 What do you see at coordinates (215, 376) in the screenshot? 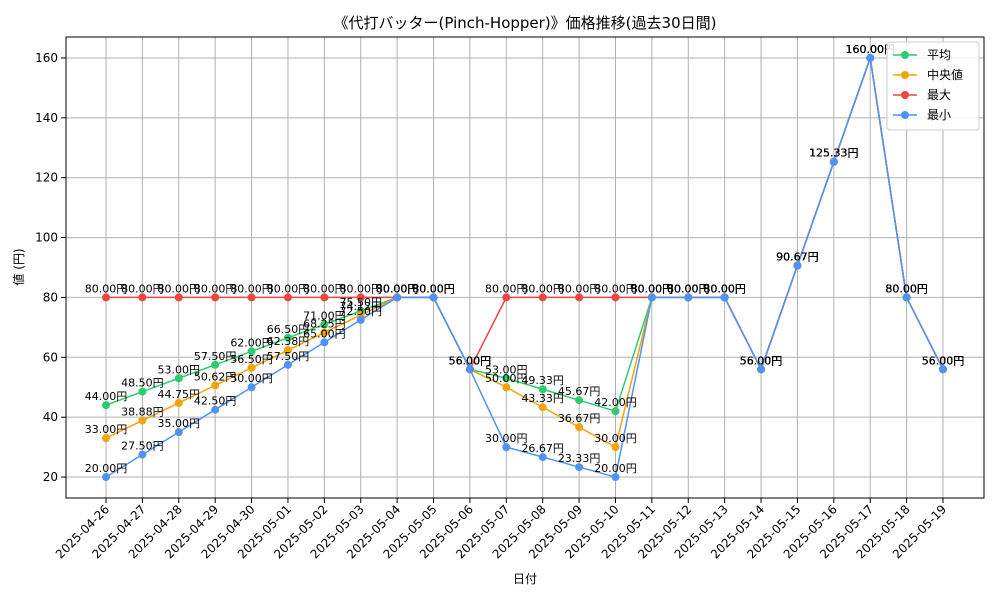
I see `data-label: 50.62円` at bounding box center [215, 376].